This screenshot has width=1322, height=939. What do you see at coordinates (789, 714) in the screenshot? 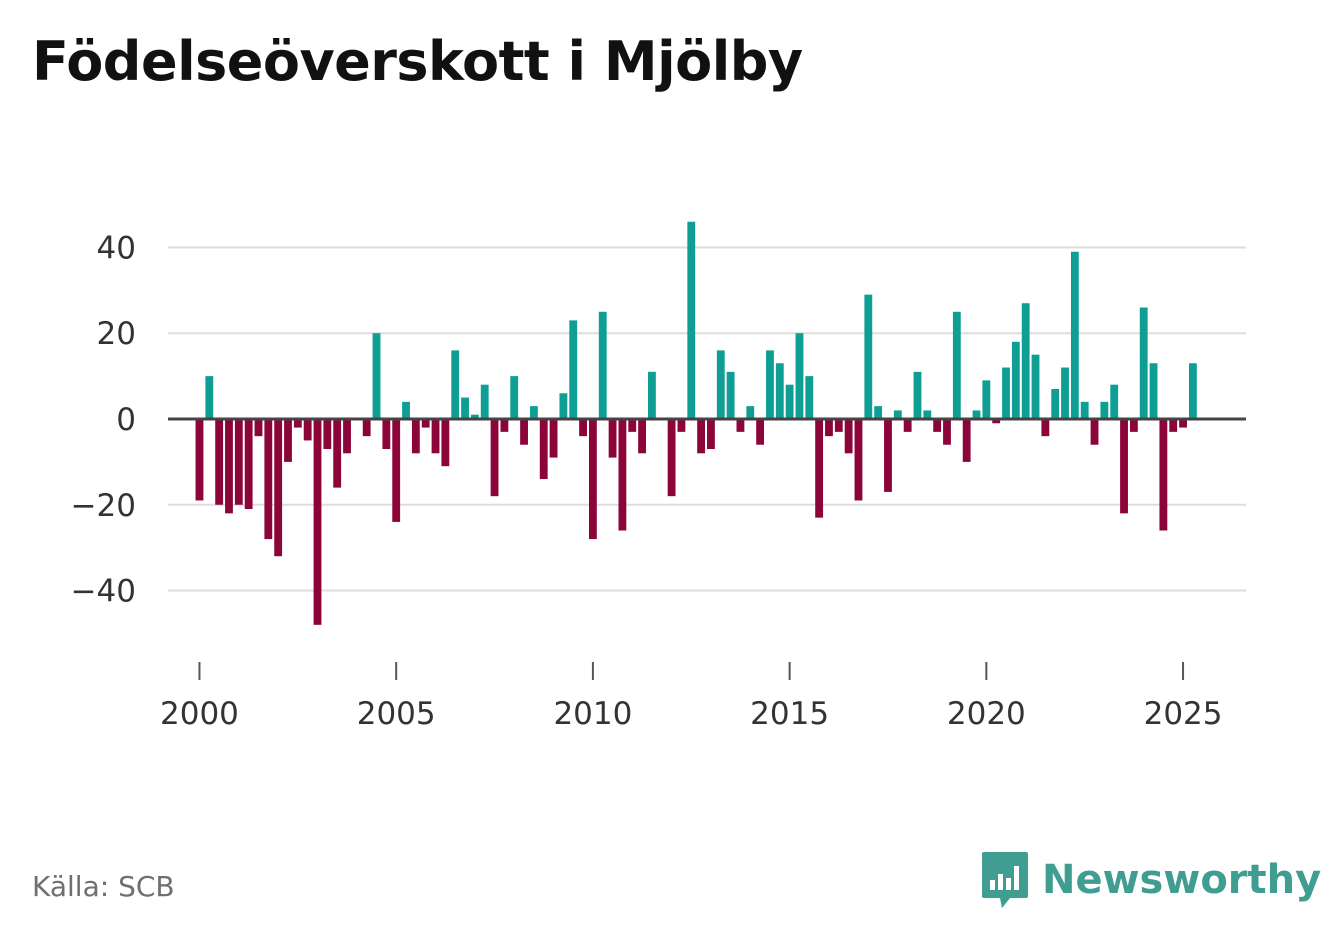
I see `x-tick-label: 2015` at bounding box center [789, 714].